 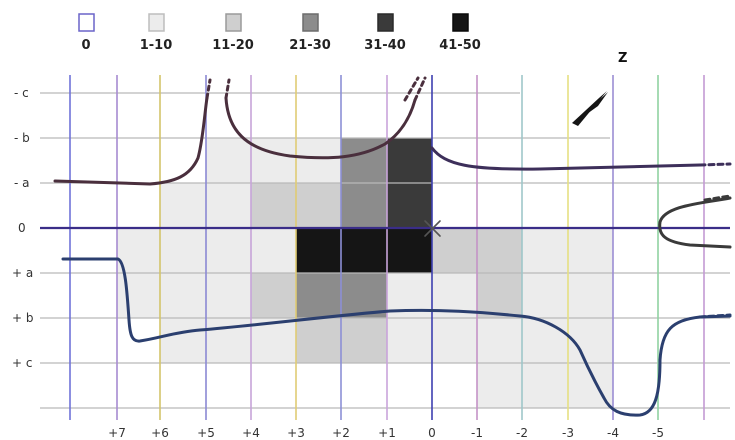 What do you see at coordinates (522, 433) in the screenshot?
I see `x-label-minus-2: -2` at bounding box center [522, 433].